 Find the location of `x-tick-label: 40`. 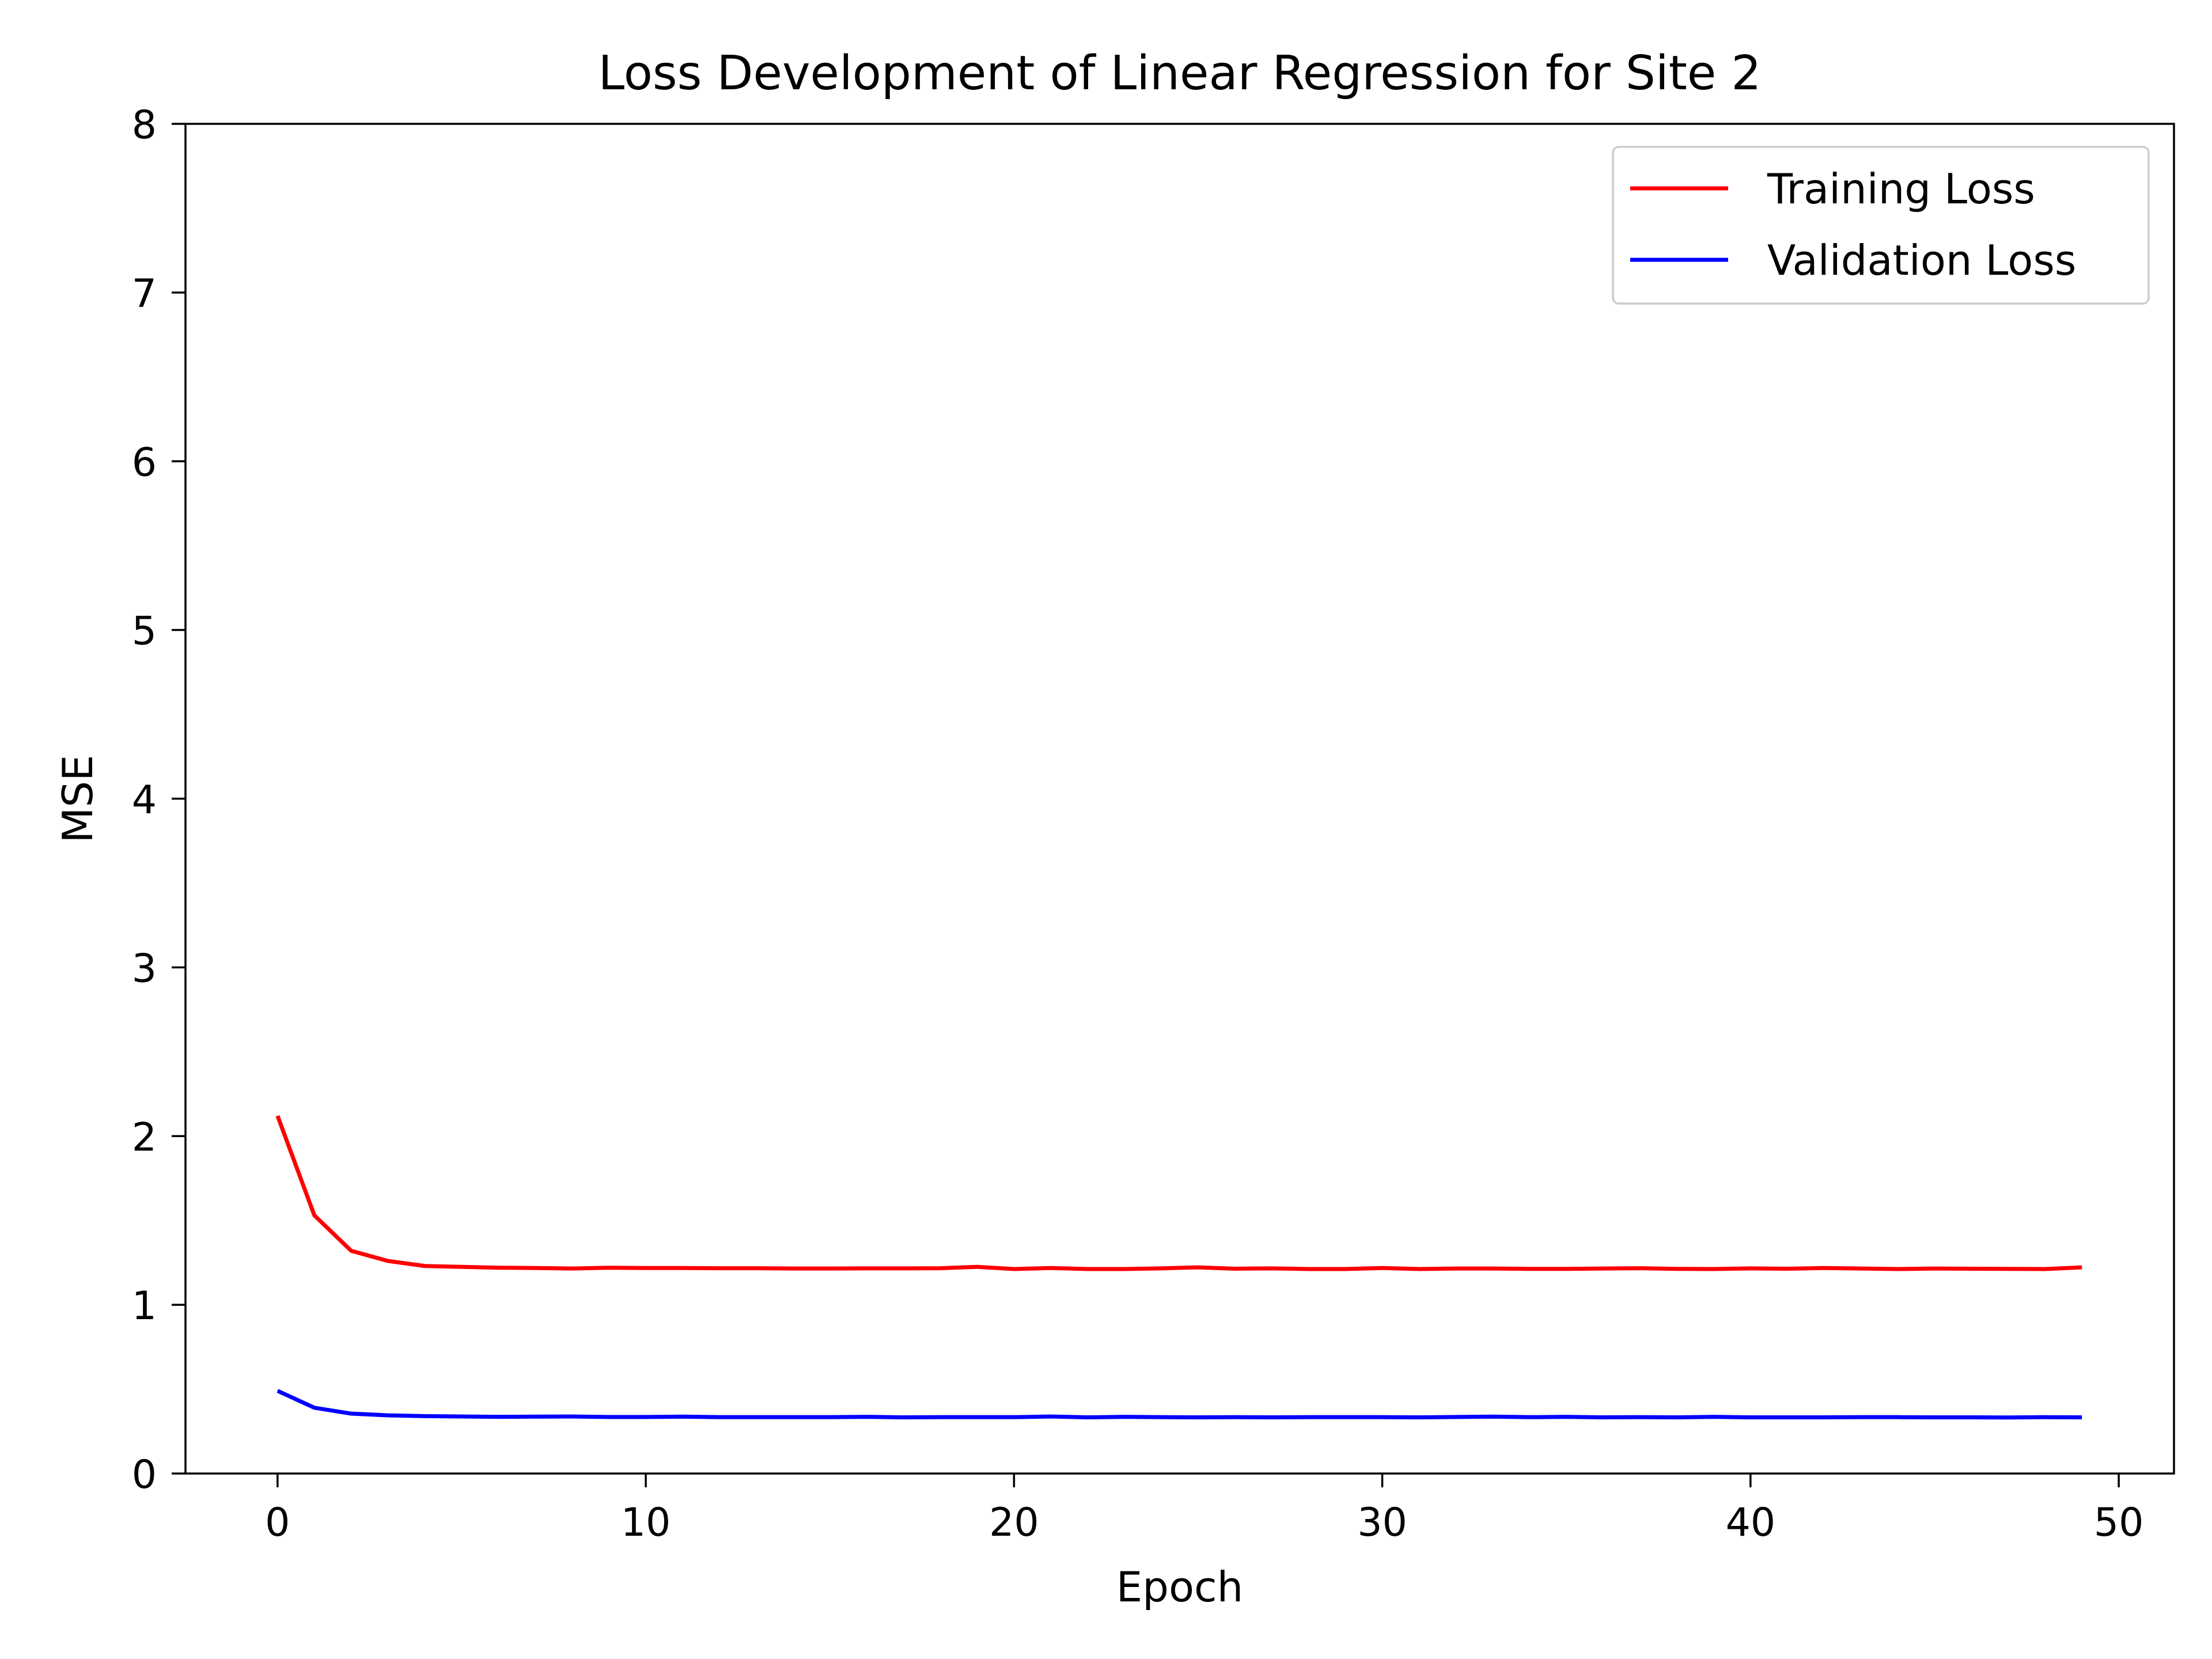

x-tick-label: 40 is located at coordinates (1751, 1523).